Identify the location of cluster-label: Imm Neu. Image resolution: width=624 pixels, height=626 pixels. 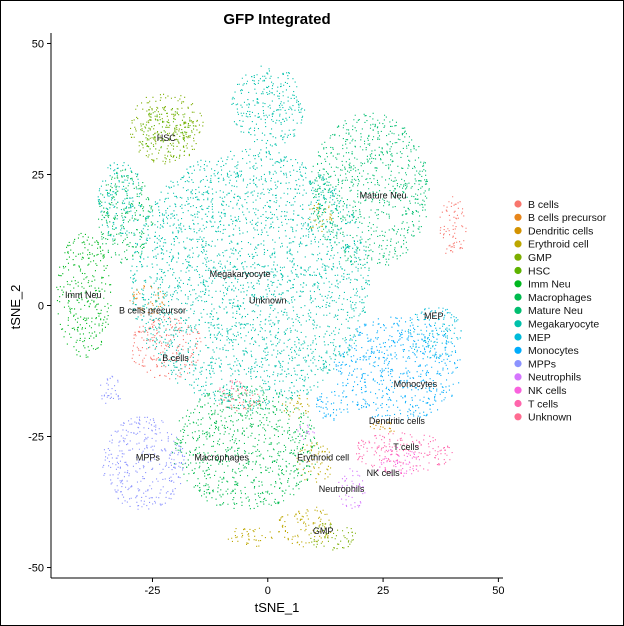
(83, 295).